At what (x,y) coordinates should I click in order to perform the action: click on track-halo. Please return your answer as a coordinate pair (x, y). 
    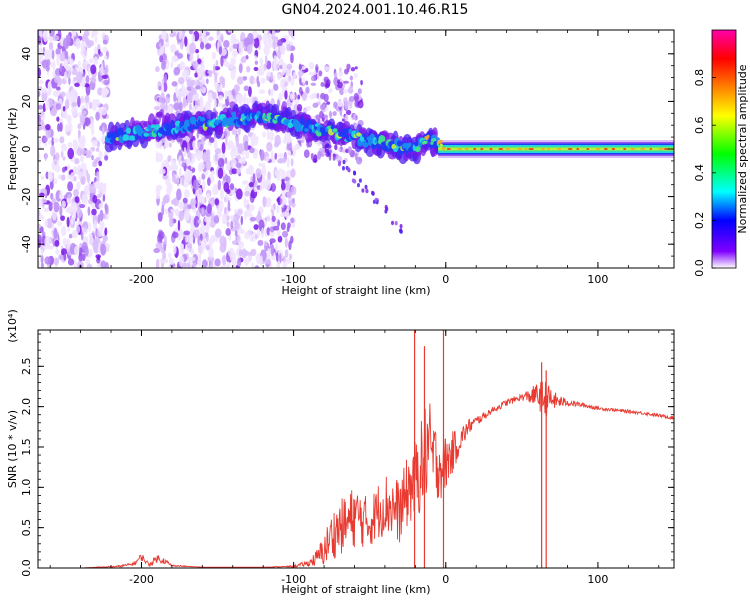
    Looking at the image, I should click on (328, 137).